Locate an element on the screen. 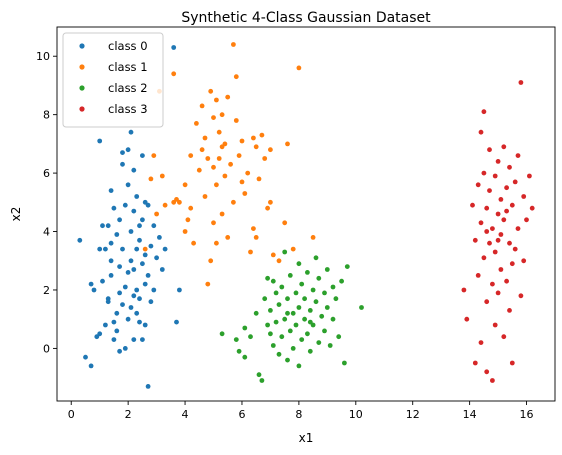  legend-entries: class 0 class 1 class 2 class 3 is located at coordinates (113, 77).